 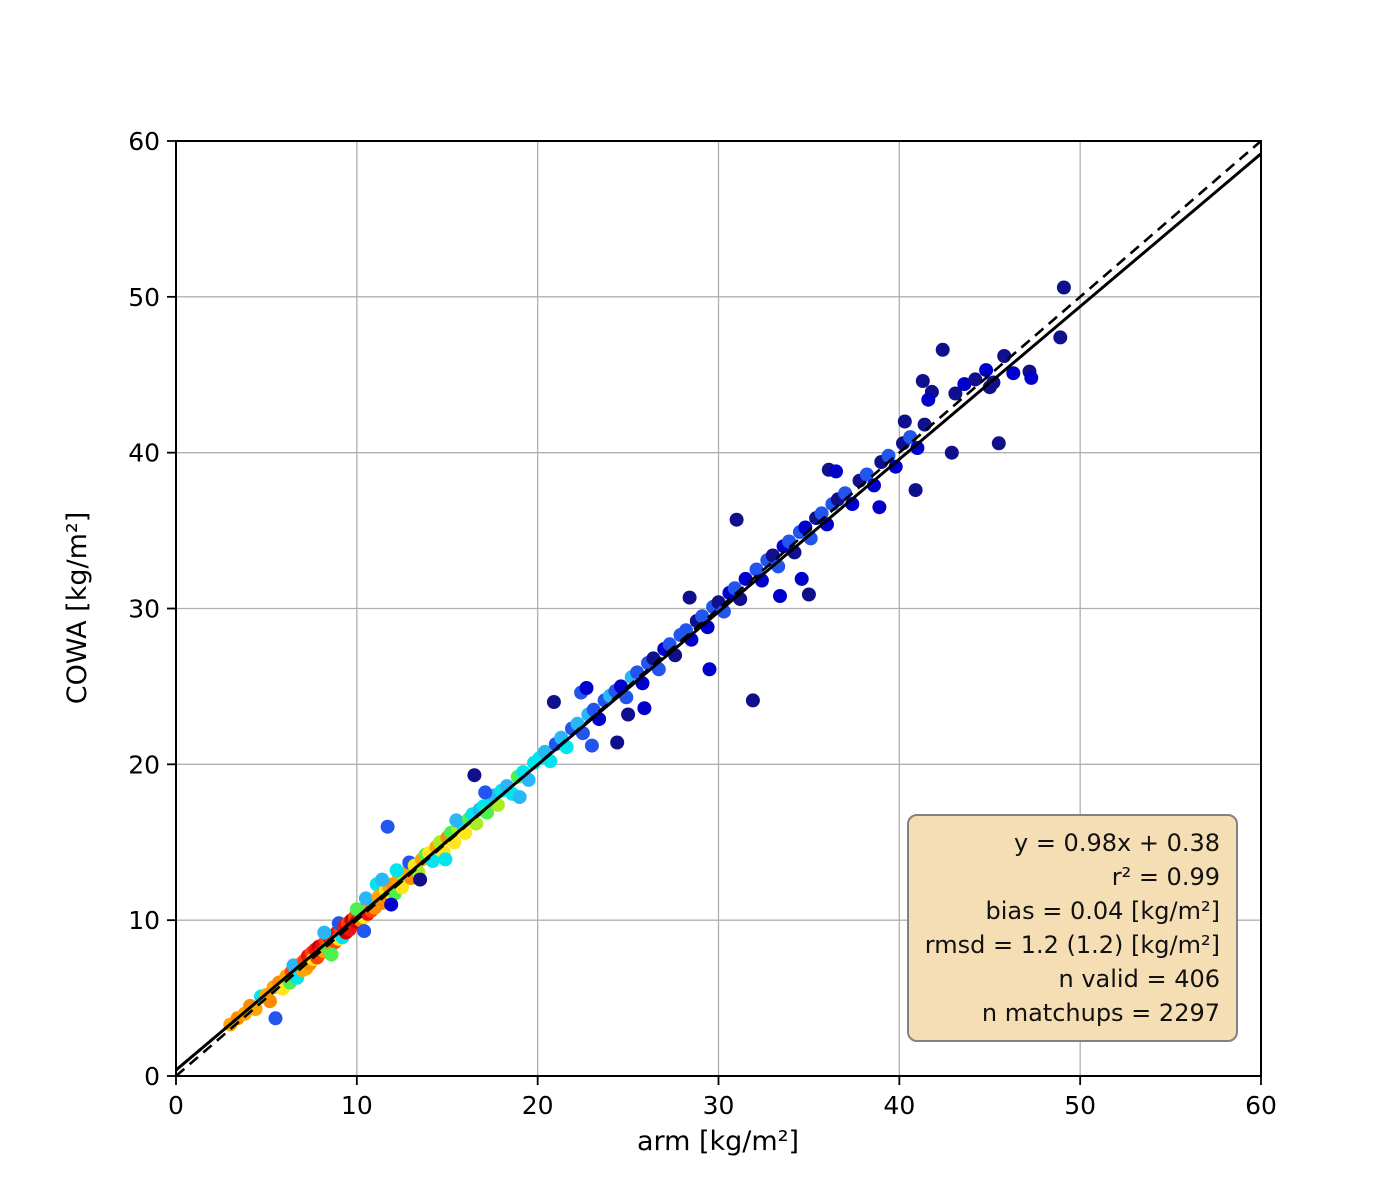 What do you see at coordinates (152, 1076) in the screenshot?
I see `y-tick-label: 0` at bounding box center [152, 1076].